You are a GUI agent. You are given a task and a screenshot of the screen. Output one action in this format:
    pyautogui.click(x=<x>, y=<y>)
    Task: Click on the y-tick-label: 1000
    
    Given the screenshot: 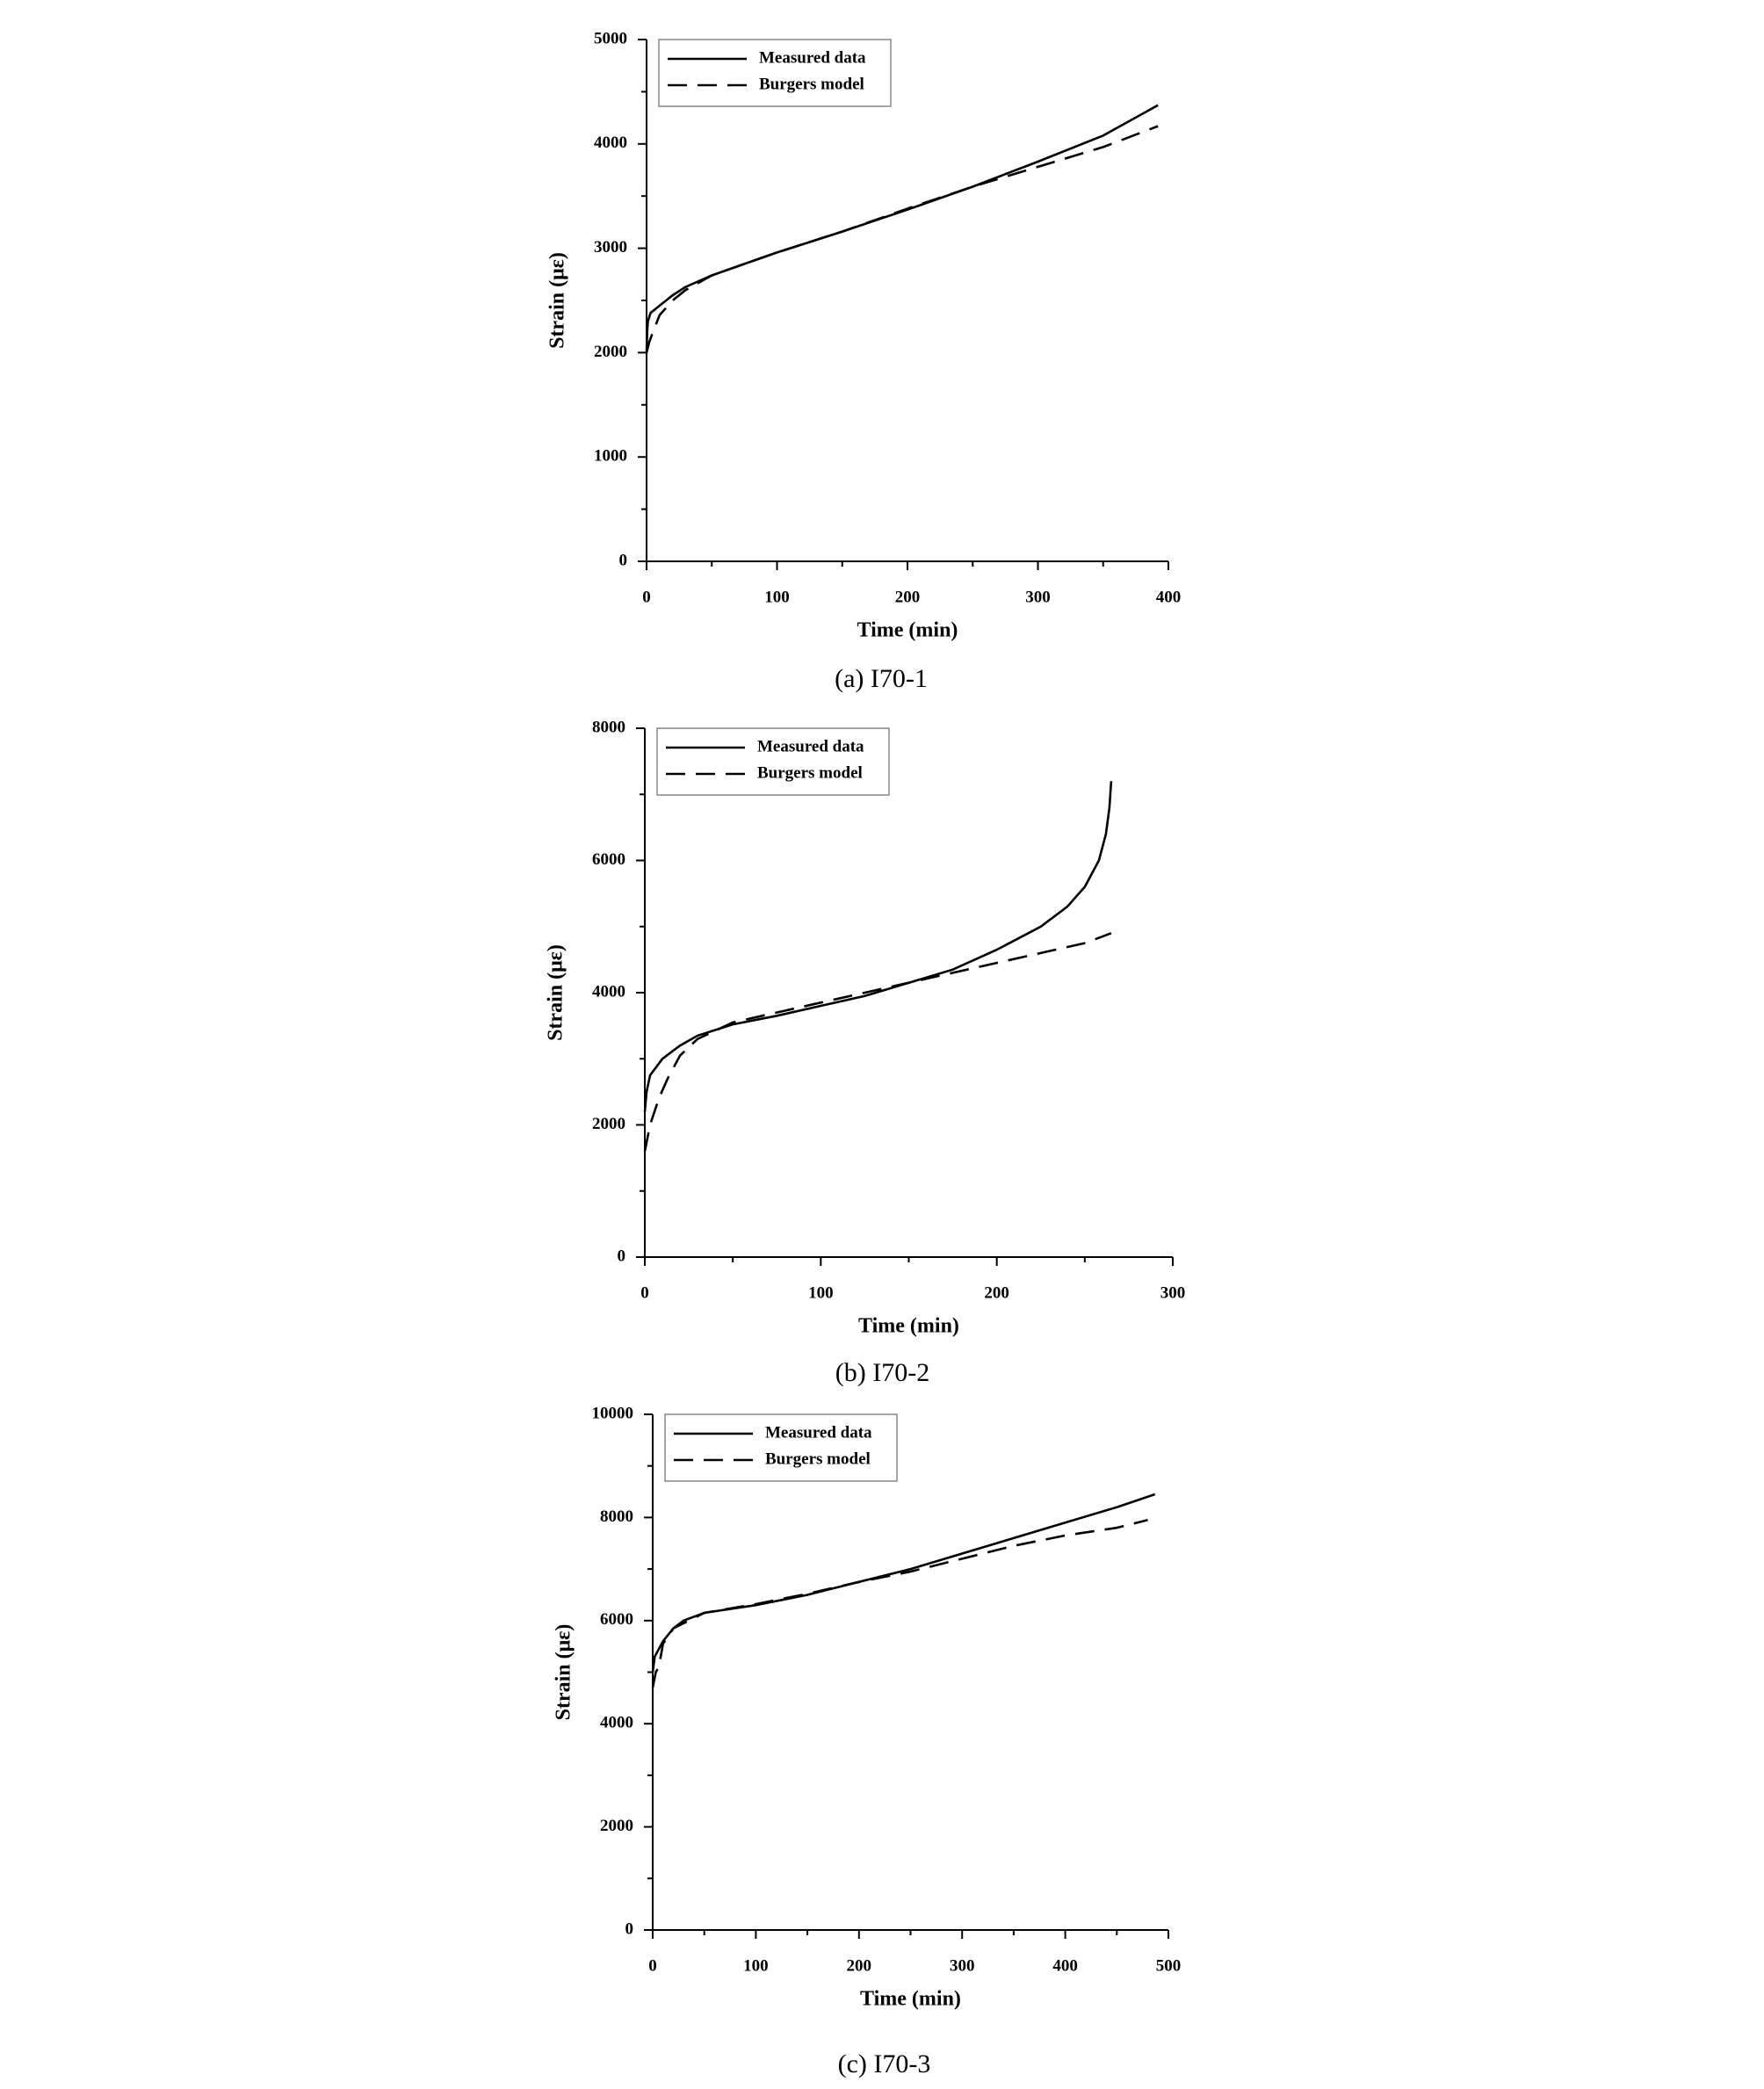 What is the action you would take?
    pyautogui.click(x=610, y=456)
    